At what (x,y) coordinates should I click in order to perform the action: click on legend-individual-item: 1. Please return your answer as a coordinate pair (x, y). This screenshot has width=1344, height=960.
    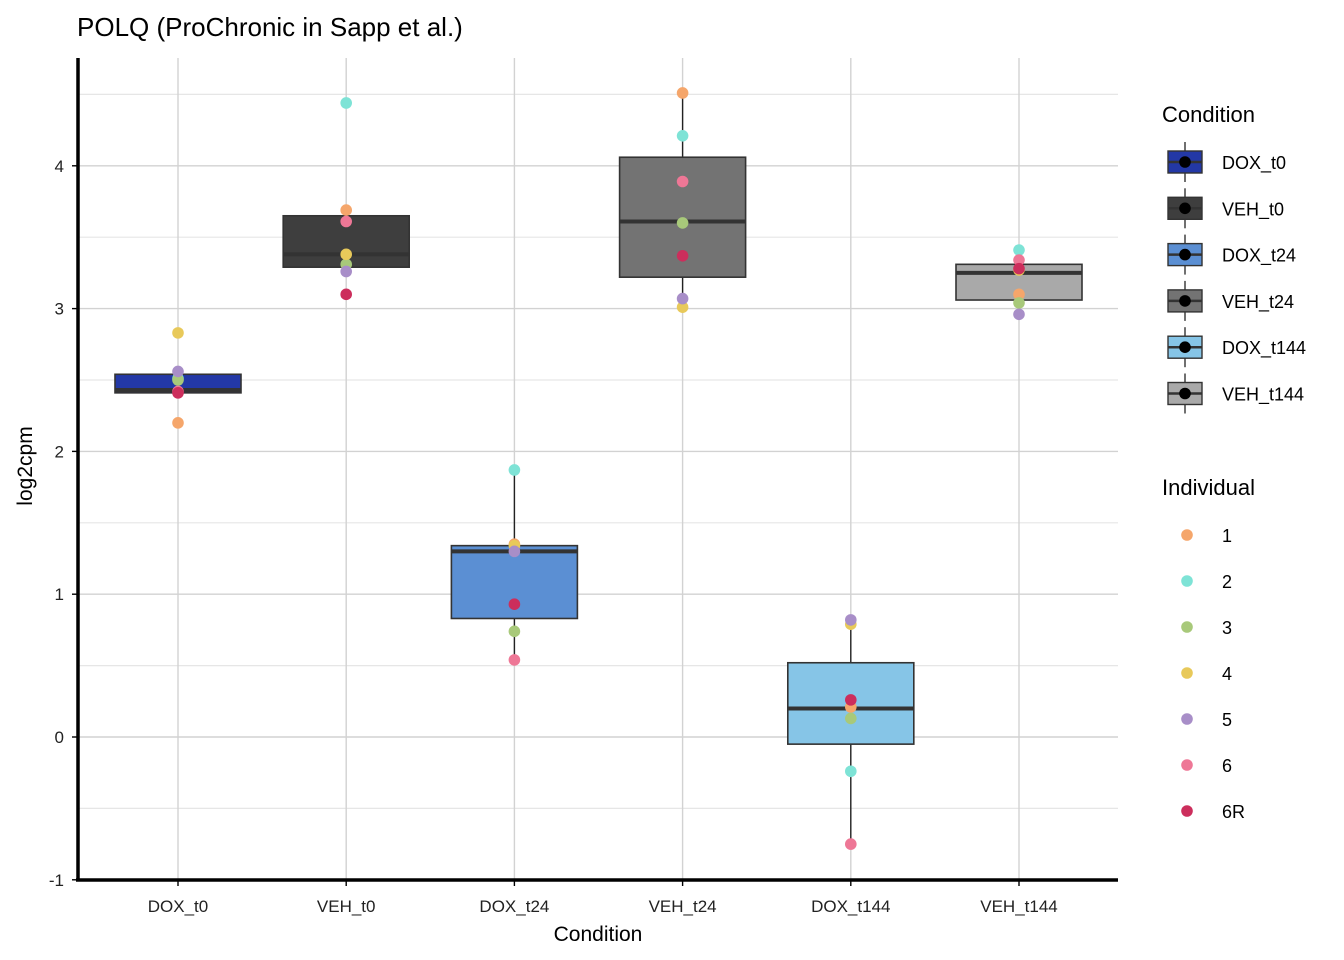
    Looking at the image, I should click on (1206, 536).